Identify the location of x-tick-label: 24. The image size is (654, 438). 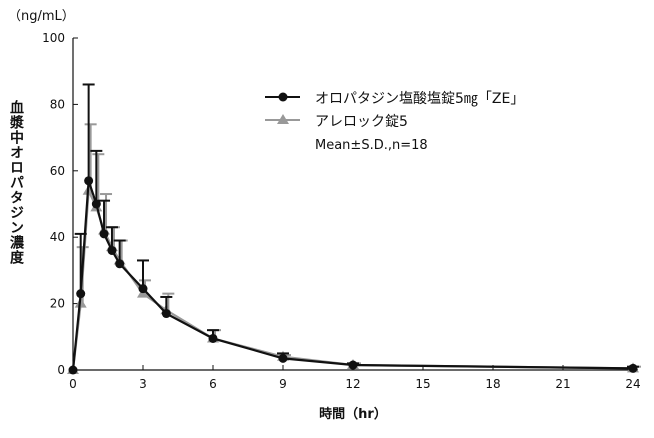
(632, 384).